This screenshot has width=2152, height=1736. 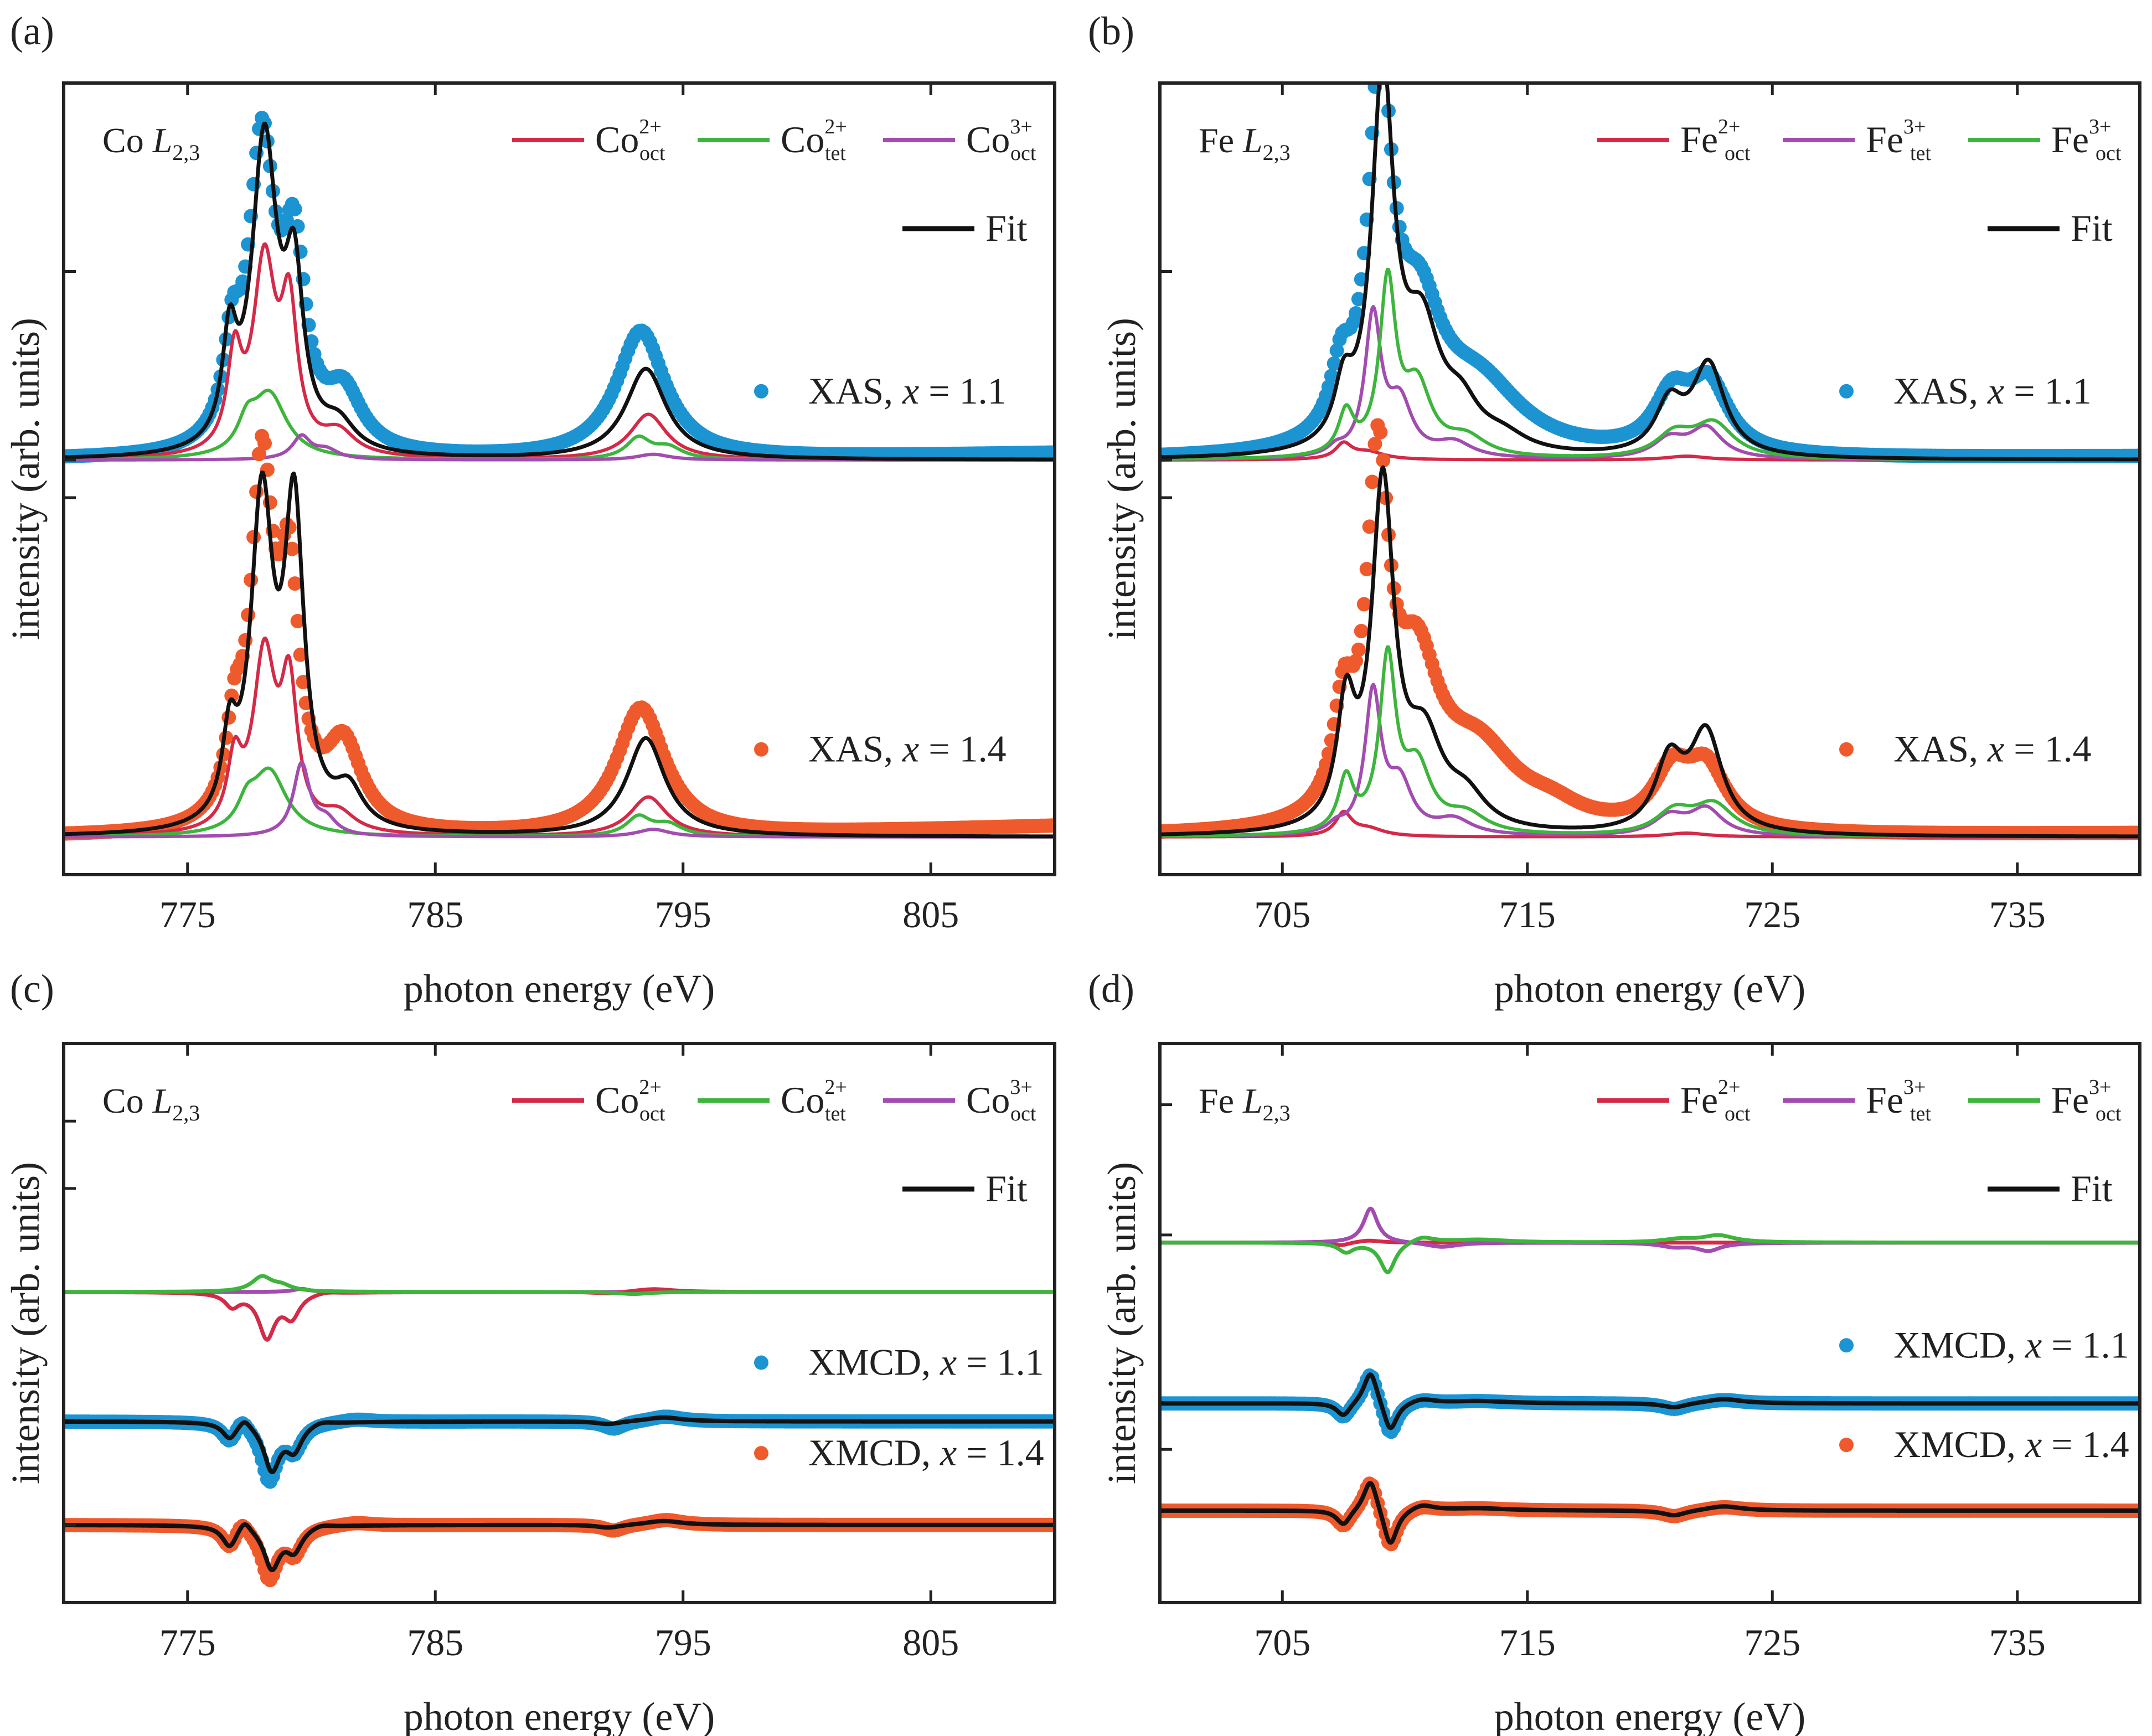 What do you see at coordinates (1001, 1100) in the screenshot?
I see `legend-label: Co3+ oct` at bounding box center [1001, 1100].